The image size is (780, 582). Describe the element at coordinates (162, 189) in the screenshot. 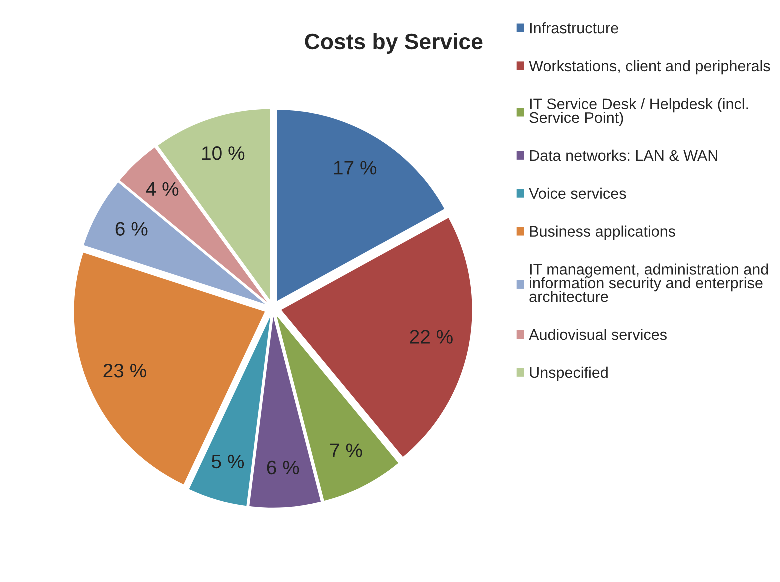

I see `data-label: 4 %` at that location.